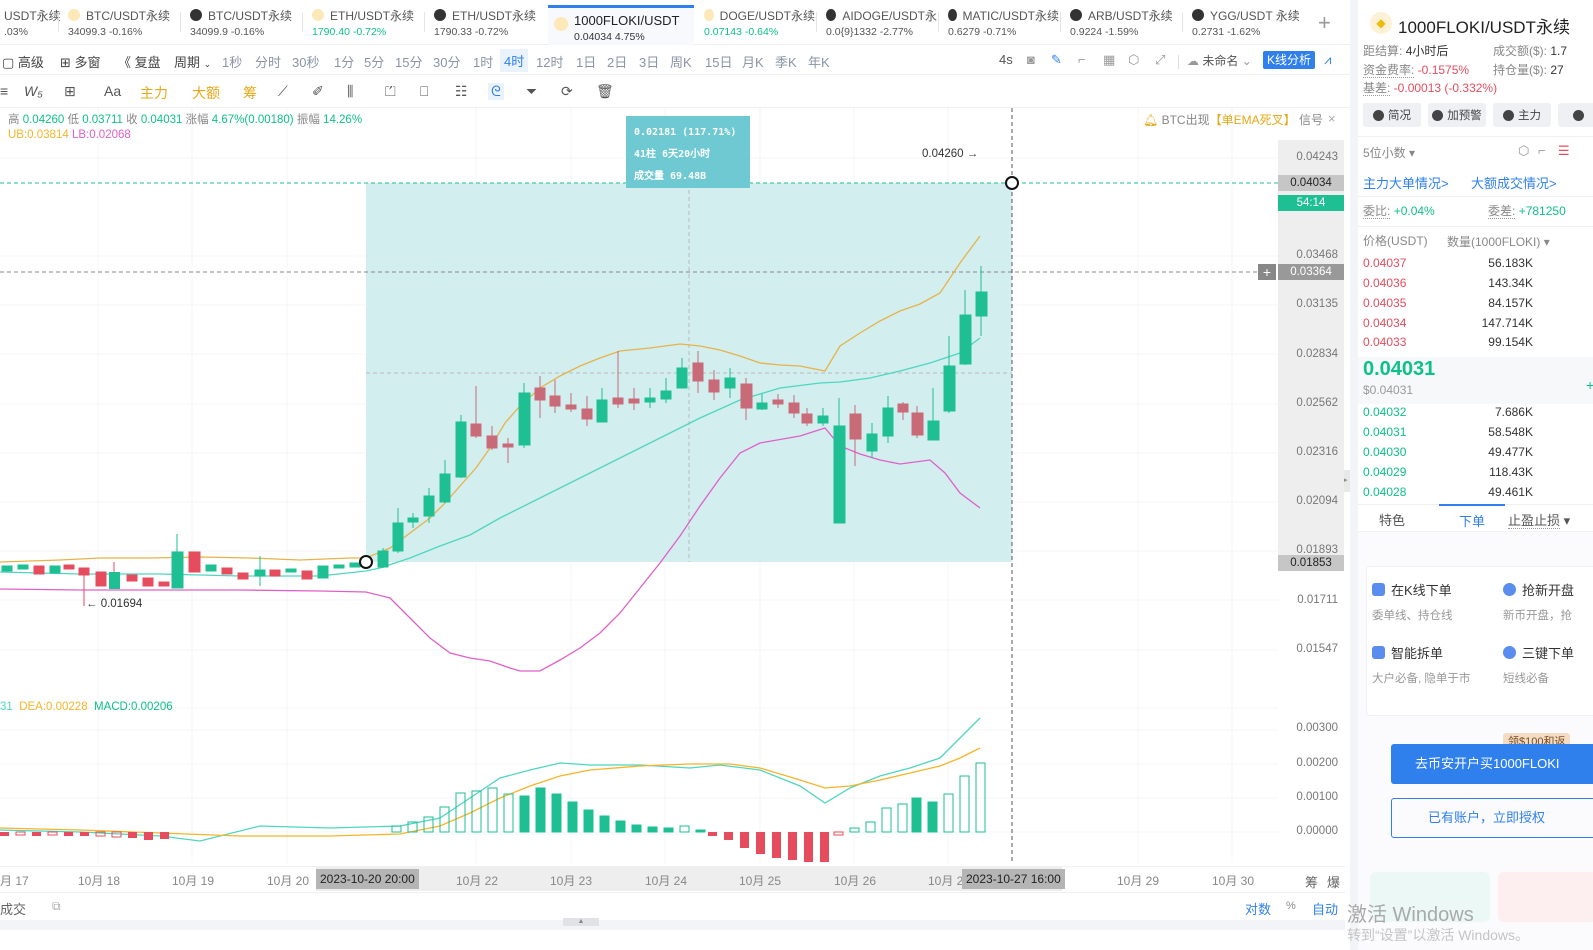 This screenshot has width=1593, height=950. What do you see at coordinates (1001, 24) in the screenshot?
I see `tab-symbol-8: MATIC/USDT永续 0.6279 -0.71%` at bounding box center [1001, 24].